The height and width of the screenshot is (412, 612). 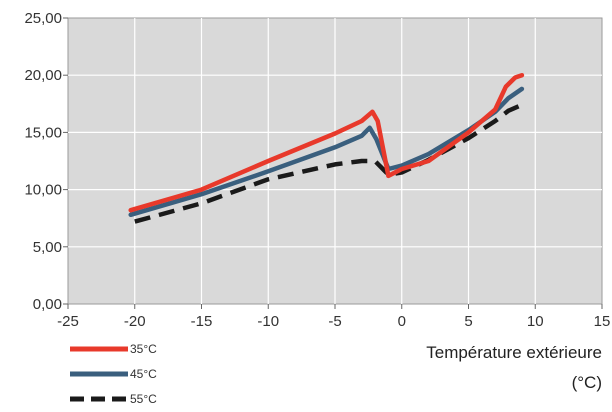 I want to click on legend: 35°C 45°C 55°C, so click(x=113, y=374).